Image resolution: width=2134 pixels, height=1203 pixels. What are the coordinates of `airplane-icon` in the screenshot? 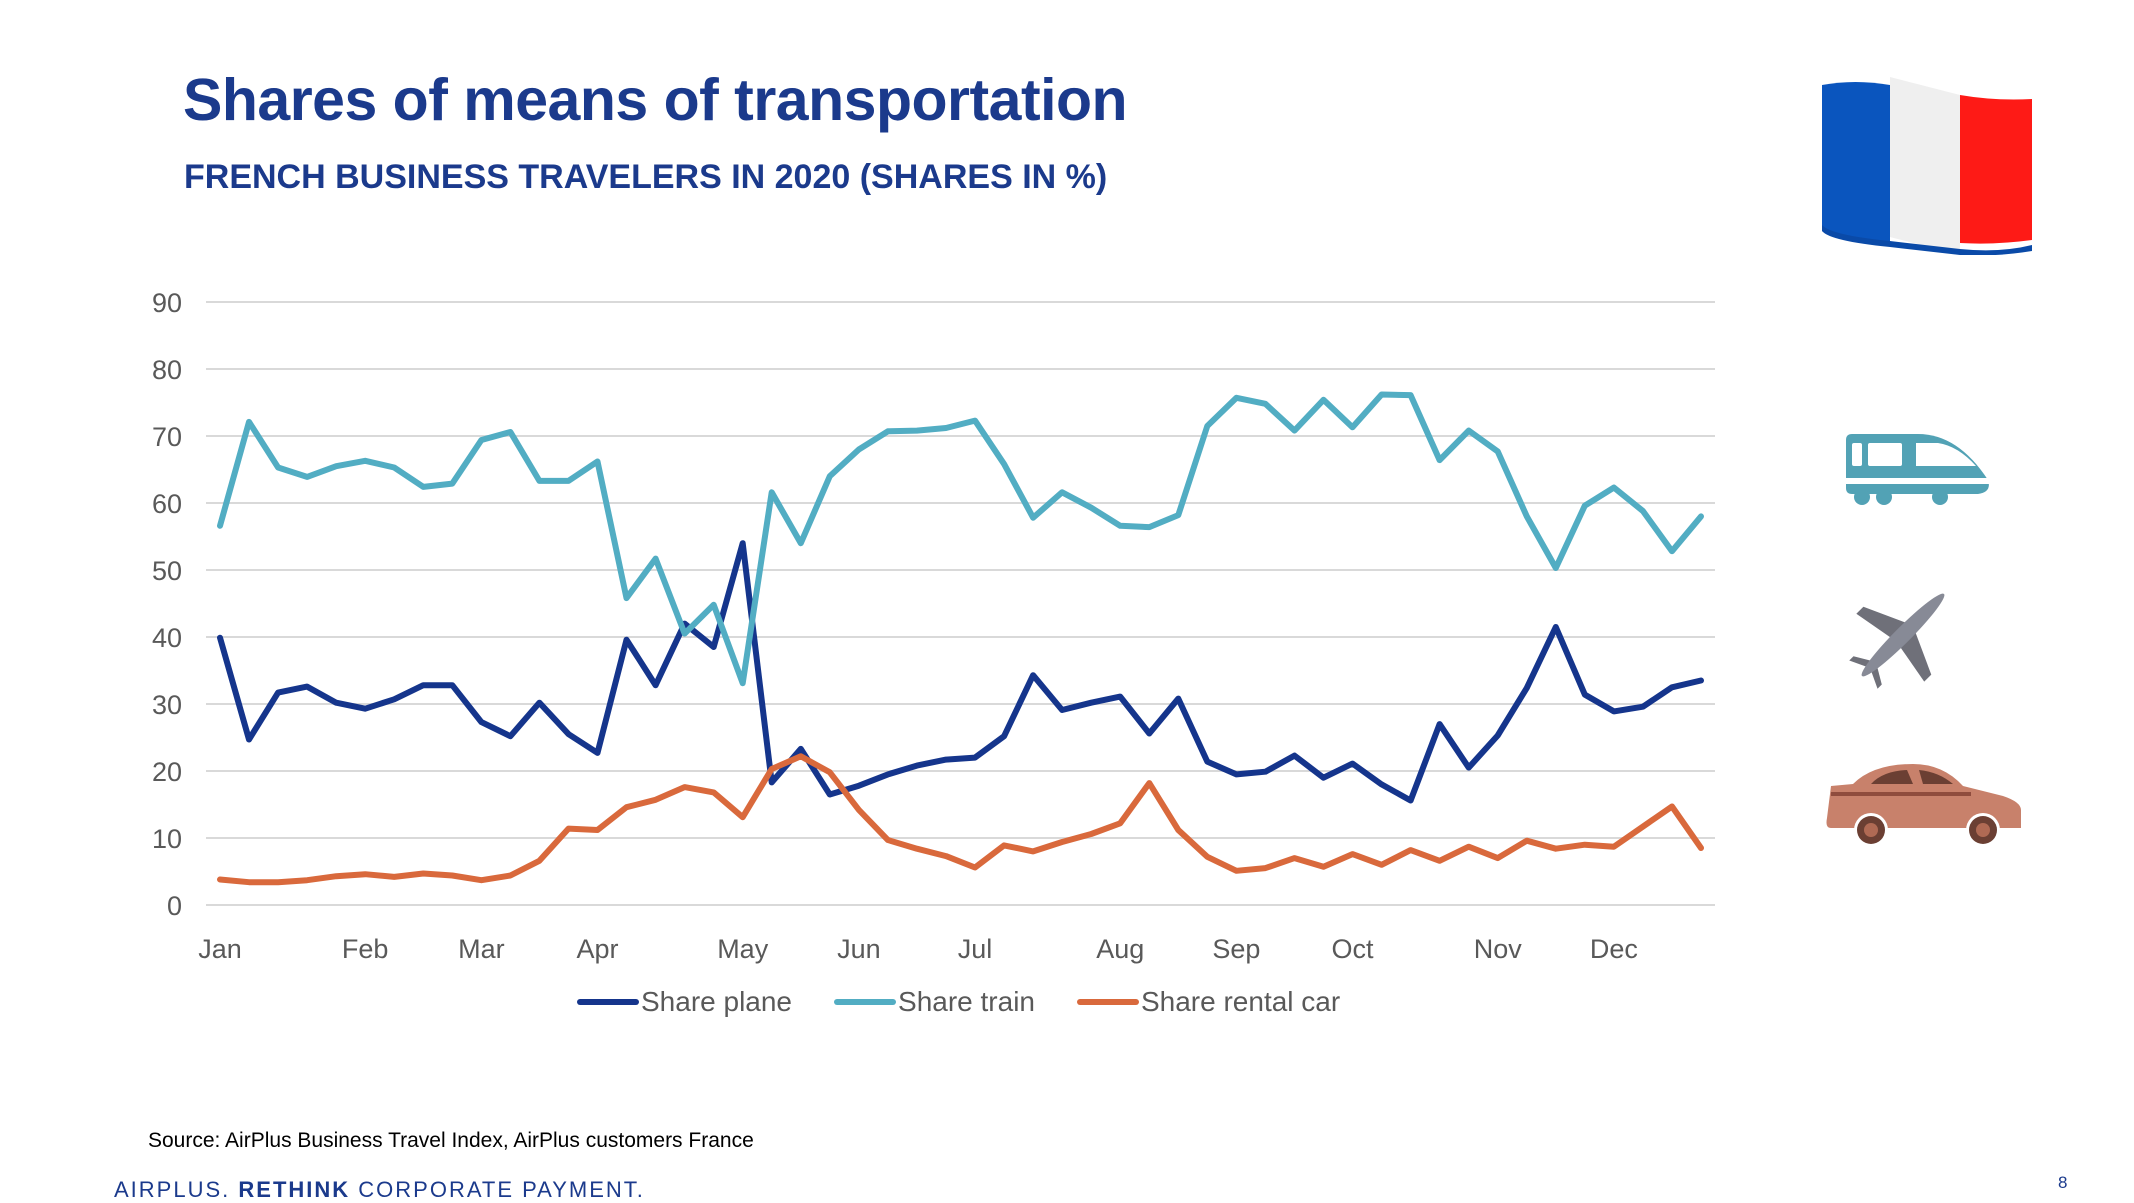 It's located at (1897, 641).